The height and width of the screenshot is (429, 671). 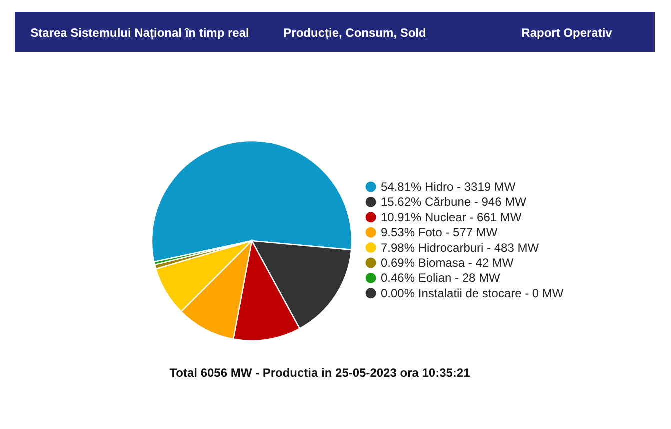 What do you see at coordinates (441, 278) in the screenshot?
I see `legend-label: 0.46% Eolian - 28 MW` at bounding box center [441, 278].